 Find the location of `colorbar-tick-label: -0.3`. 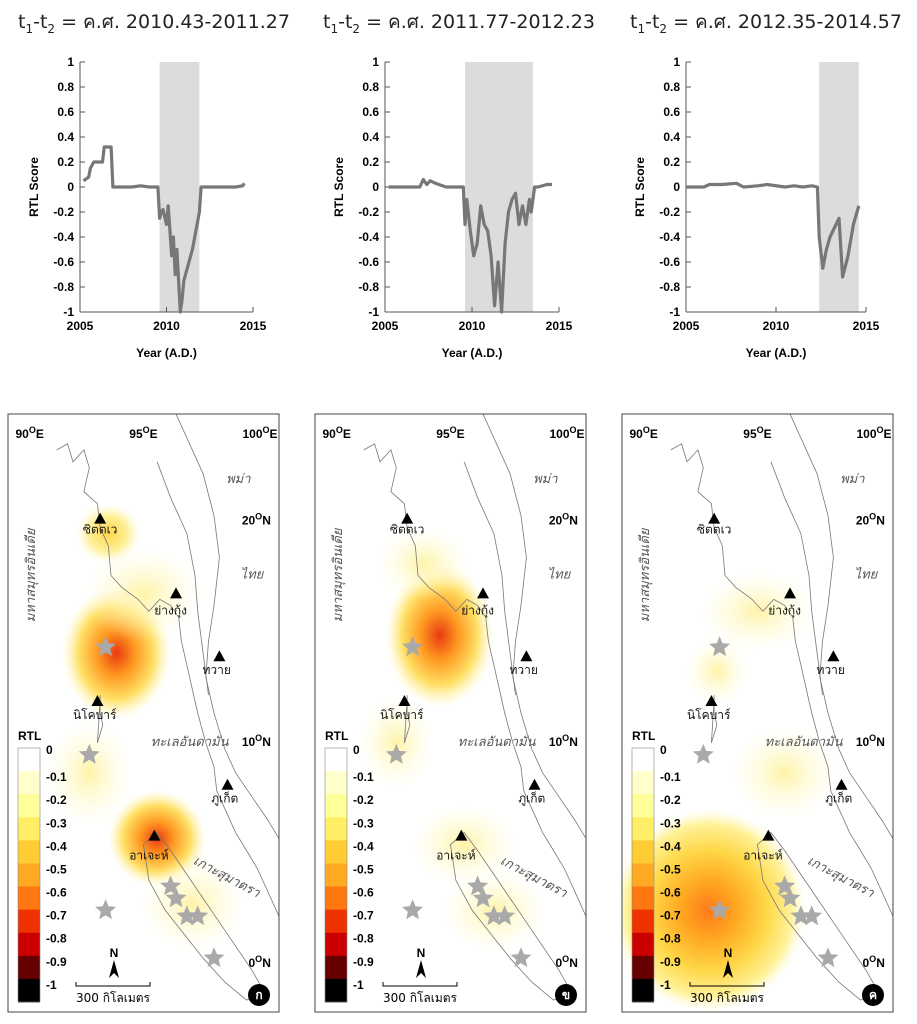

colorbar-tick-label: -0.3 is located at coordinates (56, 823).